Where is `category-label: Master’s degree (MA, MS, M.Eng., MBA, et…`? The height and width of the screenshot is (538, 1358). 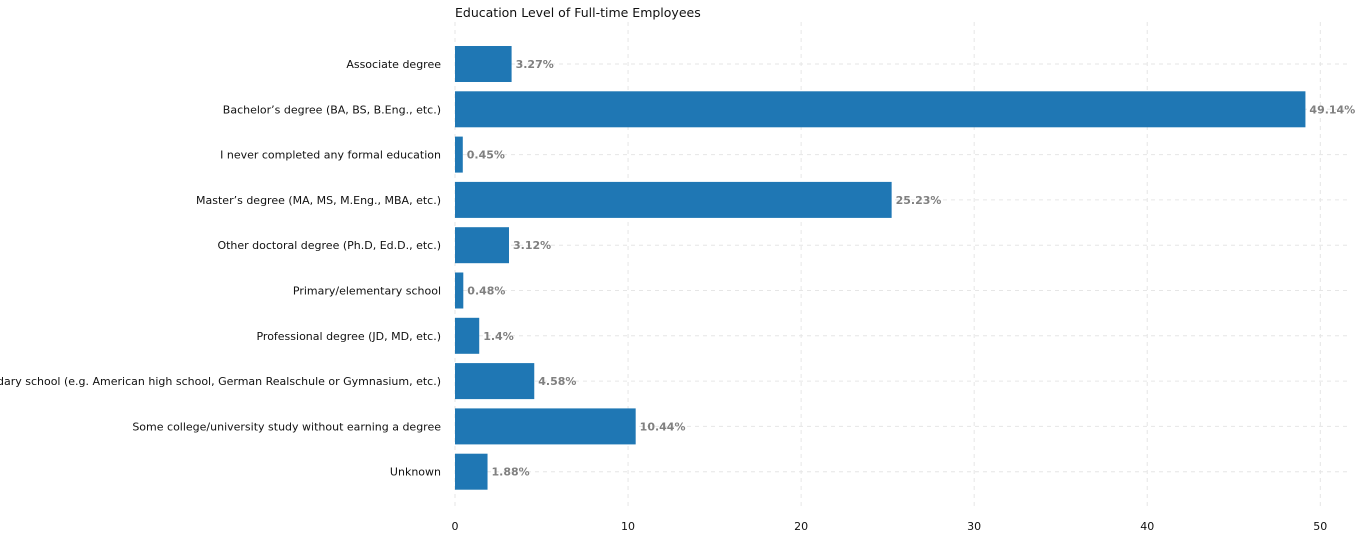 category-label: Master’s degree (MA, MS, M.Eng., MBA, et… is located at coordinates (318, 200).